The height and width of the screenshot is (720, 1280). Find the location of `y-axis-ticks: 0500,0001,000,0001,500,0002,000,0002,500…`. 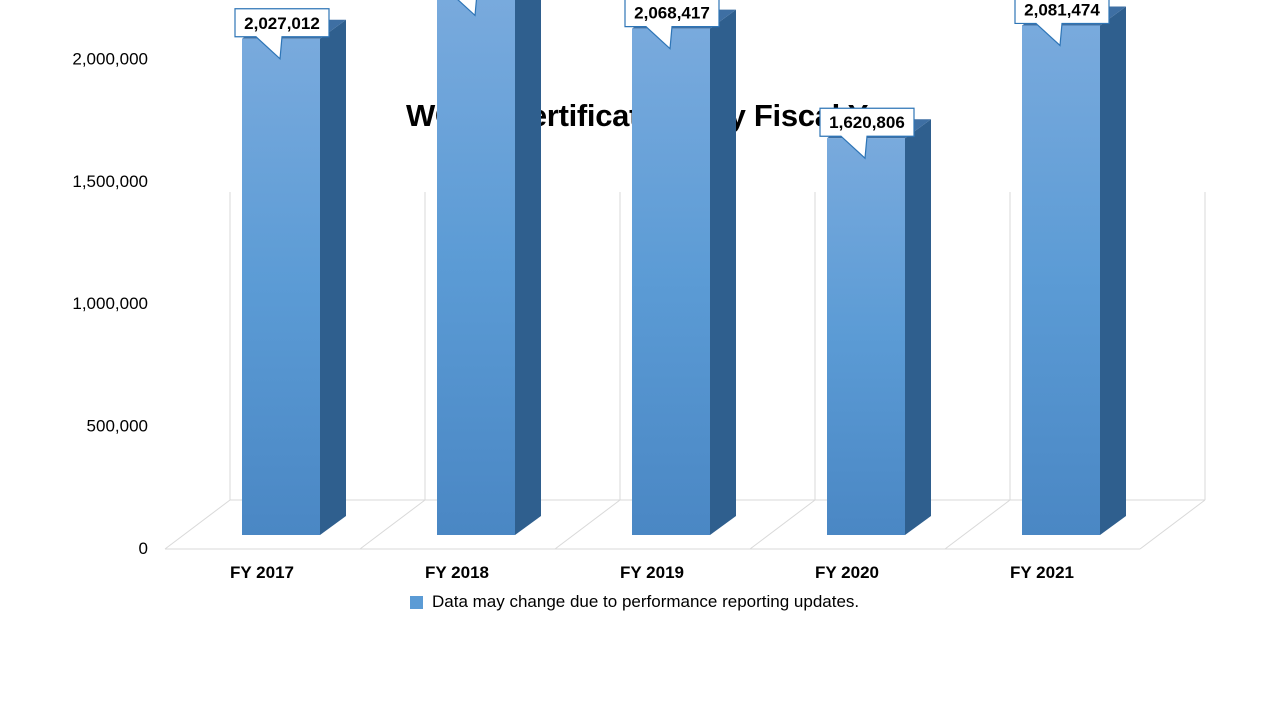

y-axis-ticks: 0500,0001,000,0001,500,0002,000,0002,500… is located at coordinates (110, 303).